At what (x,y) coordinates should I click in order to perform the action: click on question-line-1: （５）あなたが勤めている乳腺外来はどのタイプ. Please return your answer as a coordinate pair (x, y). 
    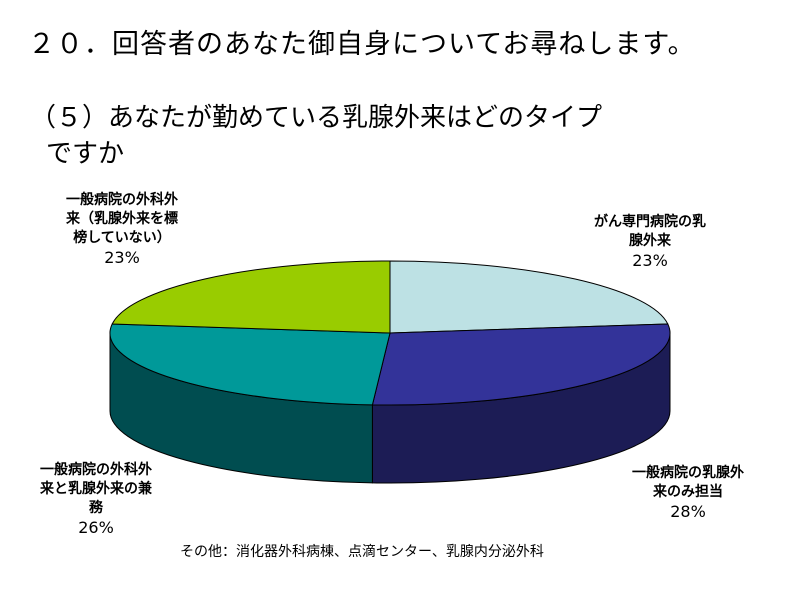
    Looking at the image, I should click on (316, 118).